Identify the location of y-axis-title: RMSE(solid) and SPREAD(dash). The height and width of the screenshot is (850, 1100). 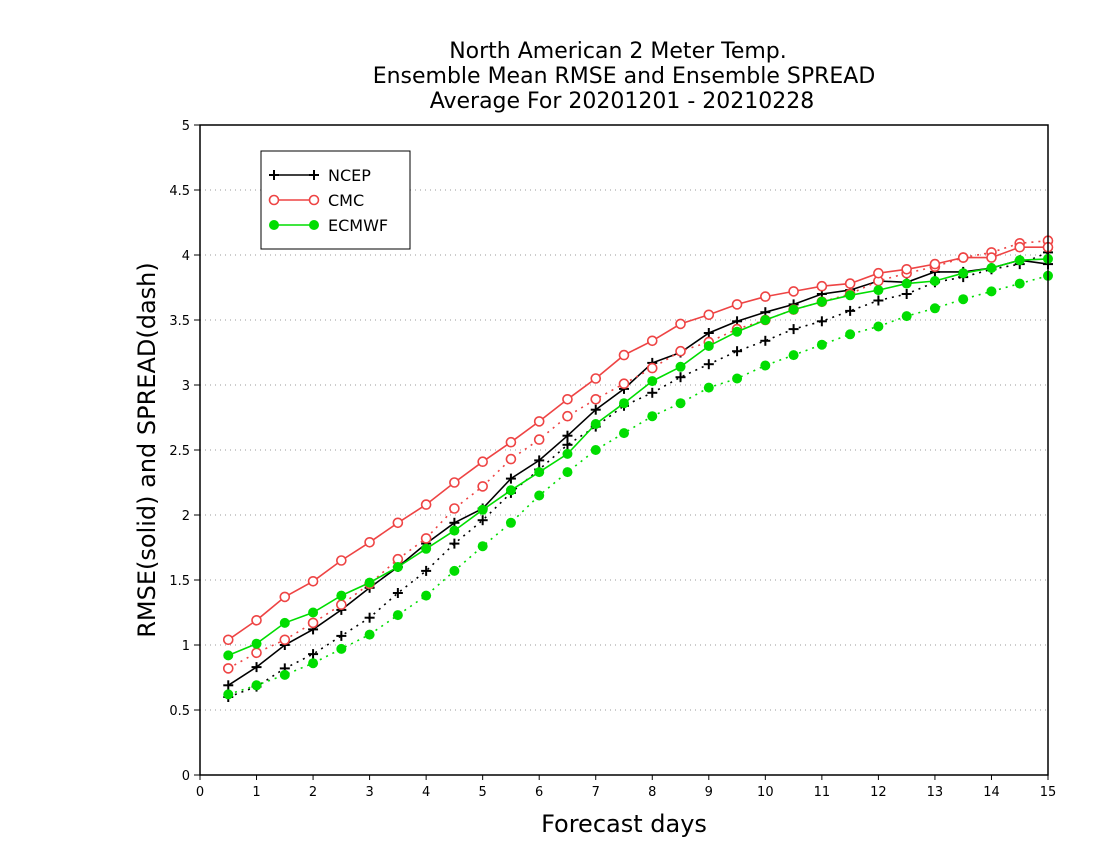
(147, 450).